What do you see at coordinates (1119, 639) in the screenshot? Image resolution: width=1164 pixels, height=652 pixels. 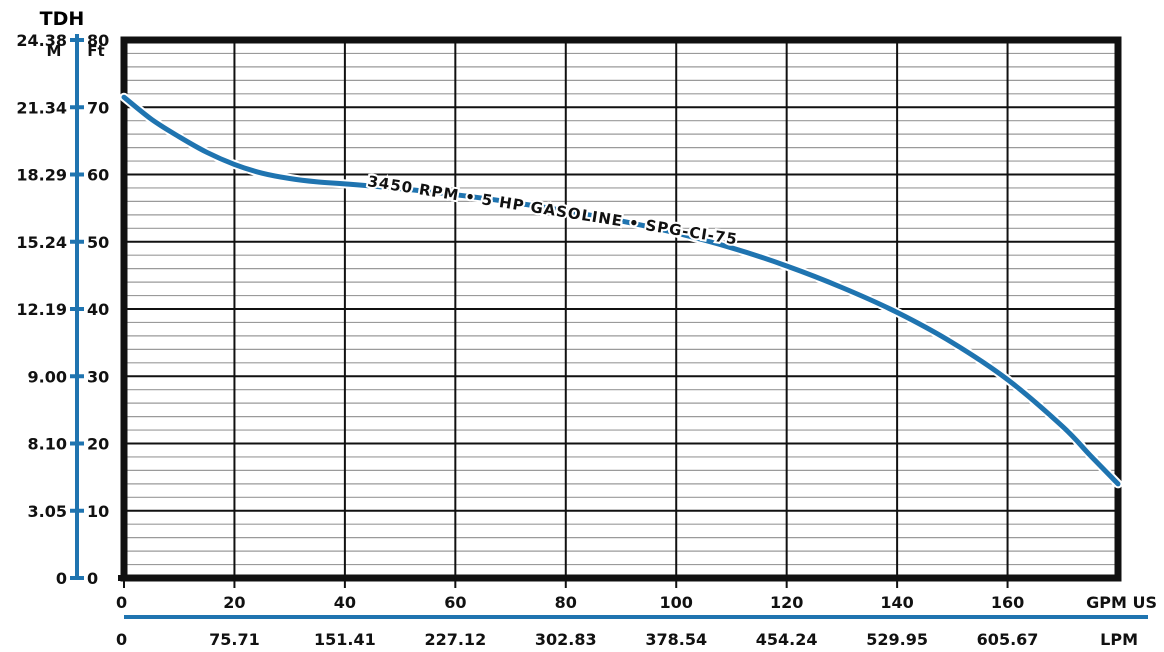 I see `x-unit-lpm: LPM` at bounding box center [1119, 639].